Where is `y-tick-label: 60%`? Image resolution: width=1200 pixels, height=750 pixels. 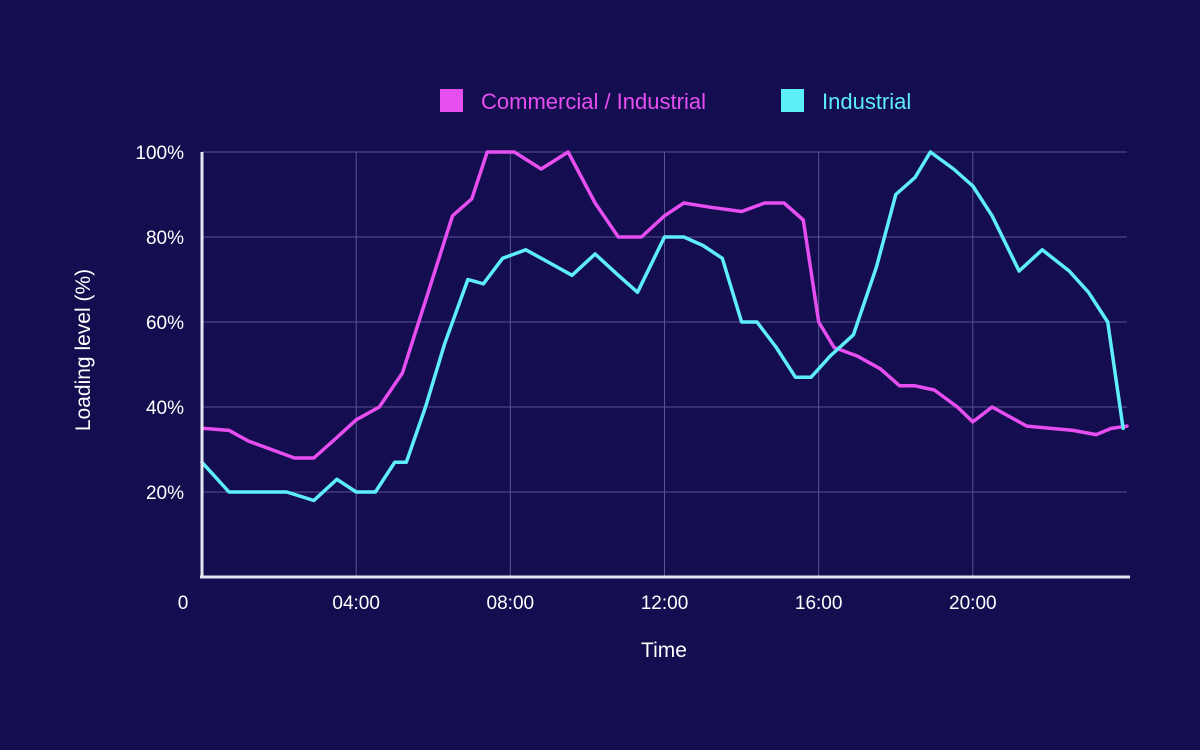
y-tick-label: 60% is located at coordinates (165, 323).